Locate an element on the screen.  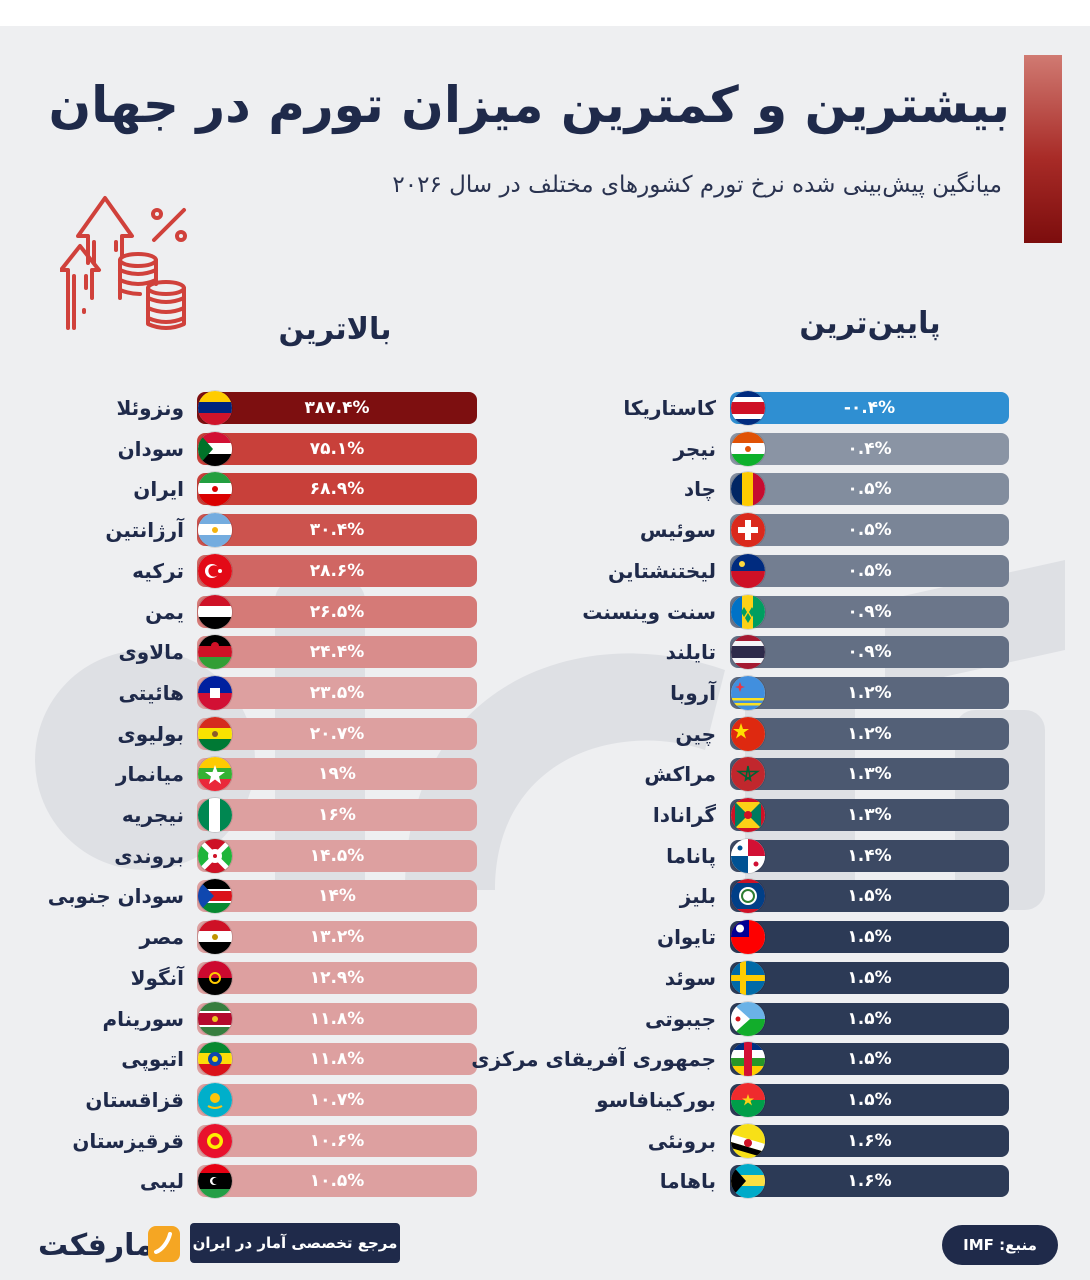
lowest-row-taiwan: ۱.۵% تایوان is located at coordinates (545, 937).